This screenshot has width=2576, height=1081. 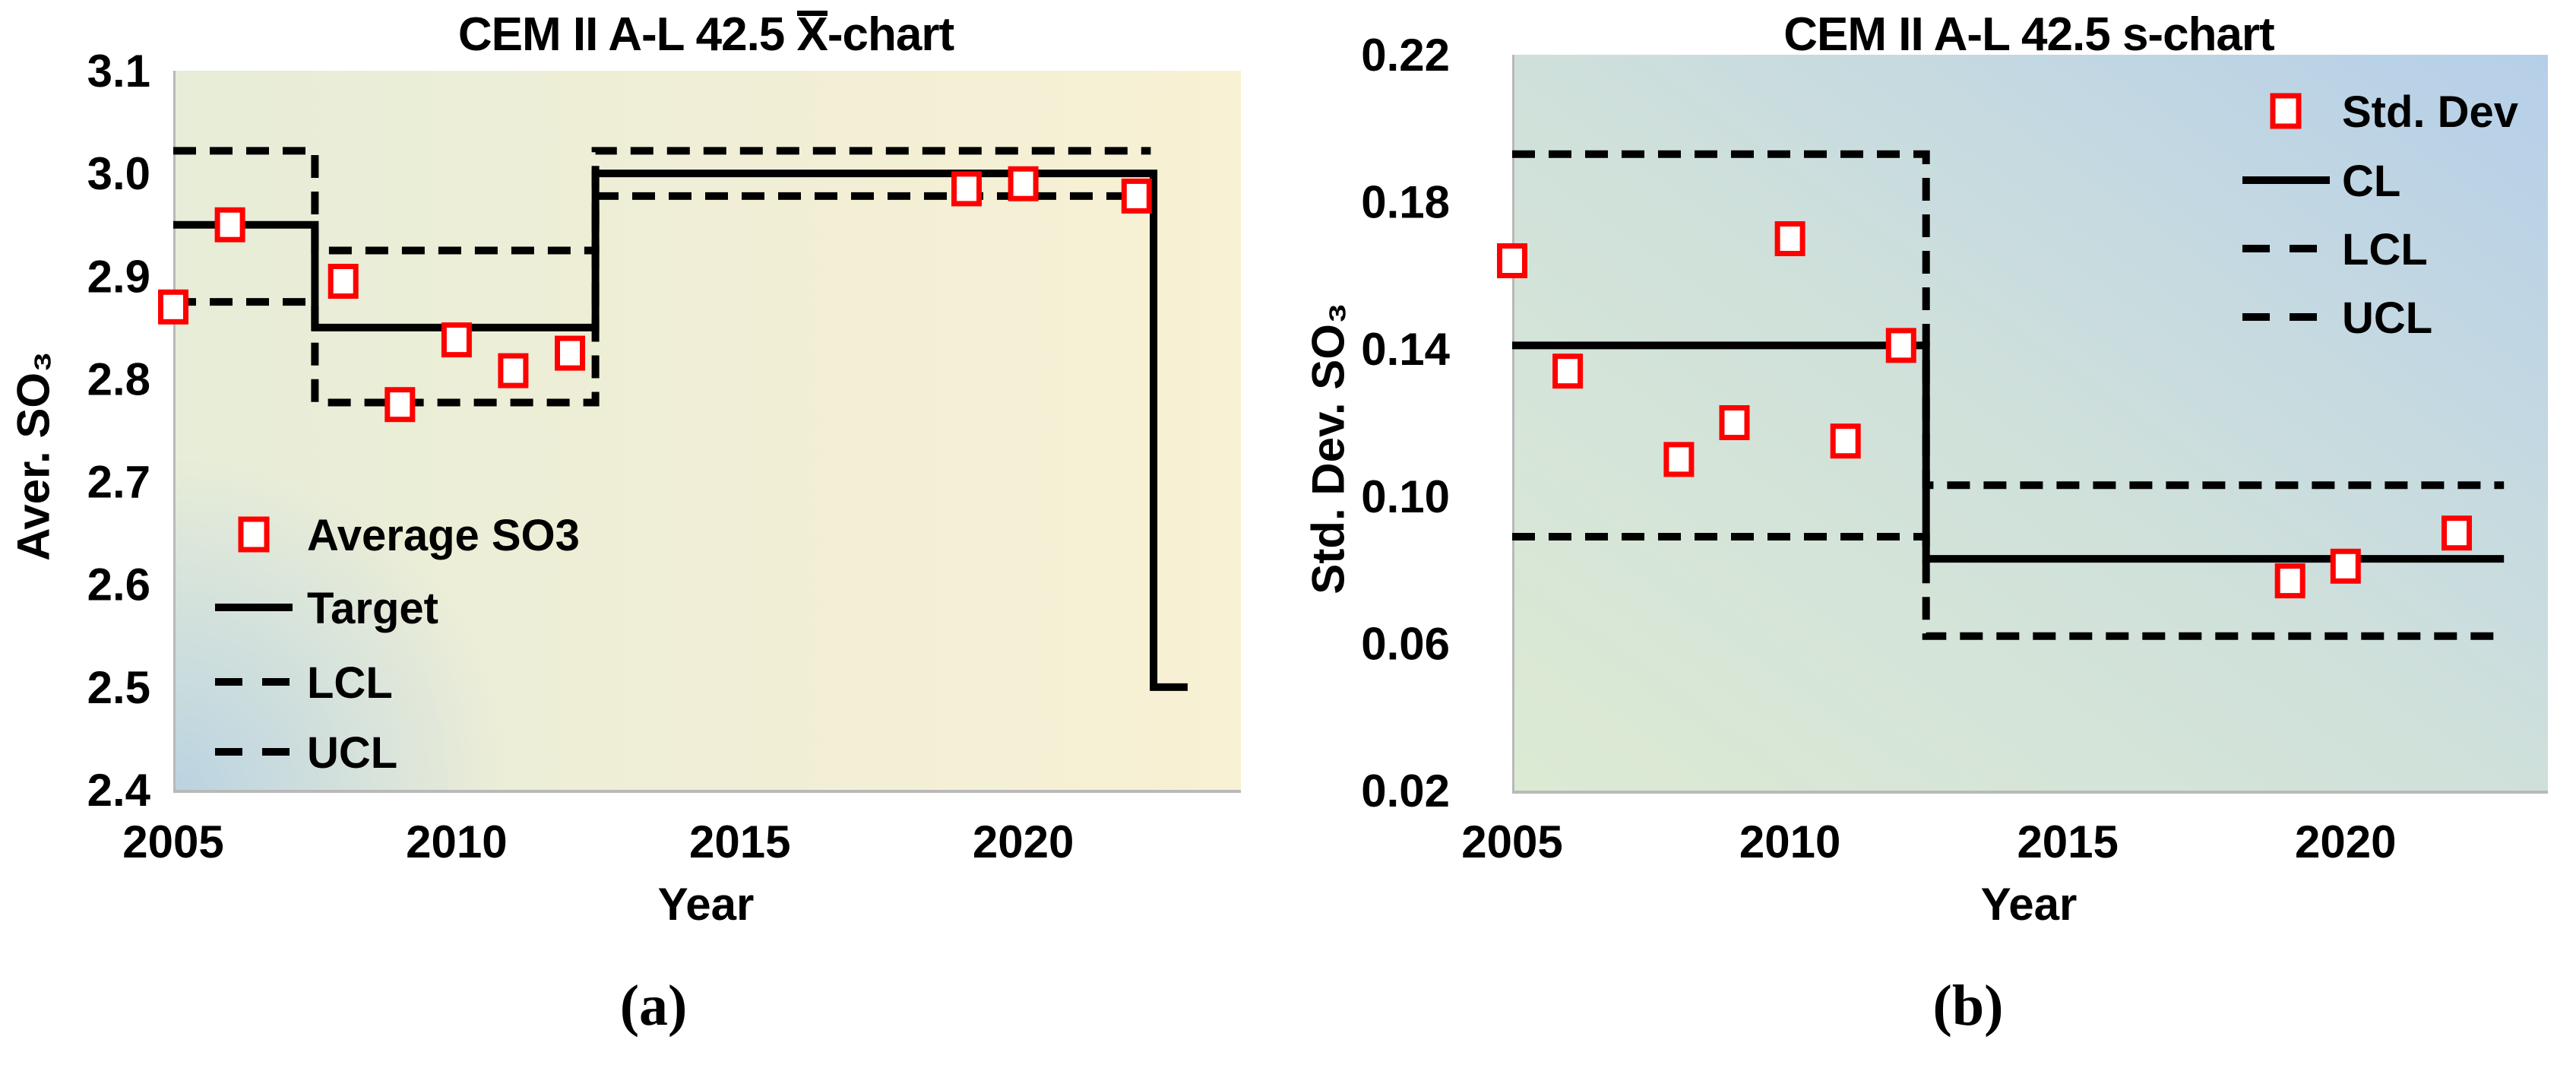 What do you see at coordinates (372, 608) in the screenshot?
I see `legend-label: Target` at bounding box center [372, 608].